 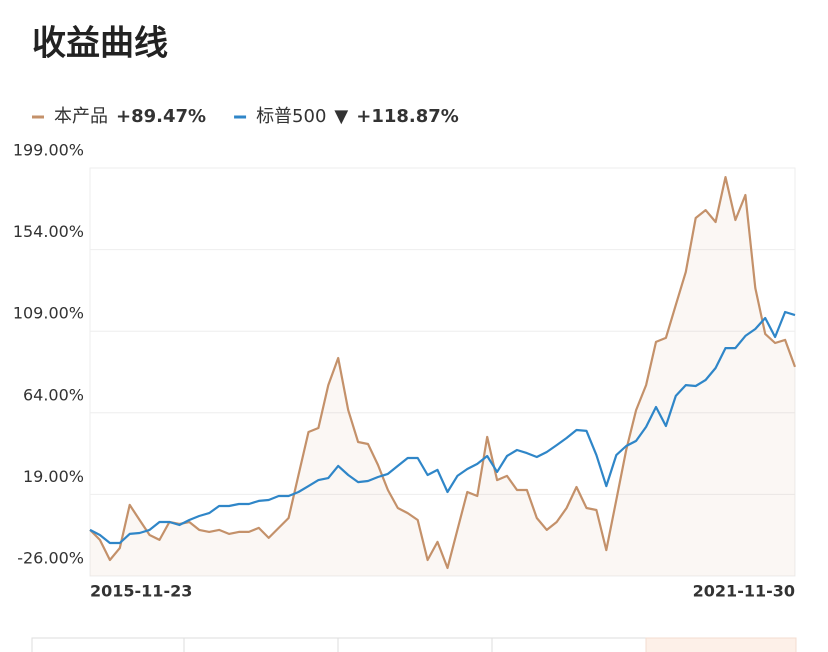 What do you see at coordinates (100, 44) in the screenshot?
I see `chart-title: 收益曲线` at bounding box center [100, 44].